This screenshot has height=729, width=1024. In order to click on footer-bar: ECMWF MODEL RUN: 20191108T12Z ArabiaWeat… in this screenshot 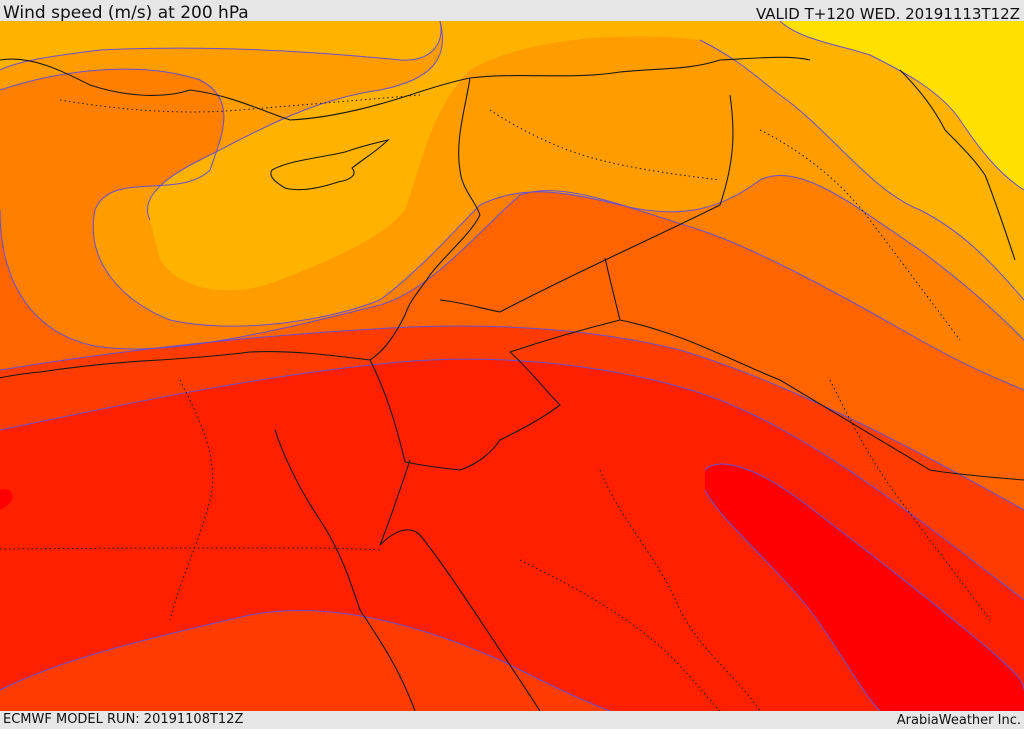, I will do `click(512, 720)`.